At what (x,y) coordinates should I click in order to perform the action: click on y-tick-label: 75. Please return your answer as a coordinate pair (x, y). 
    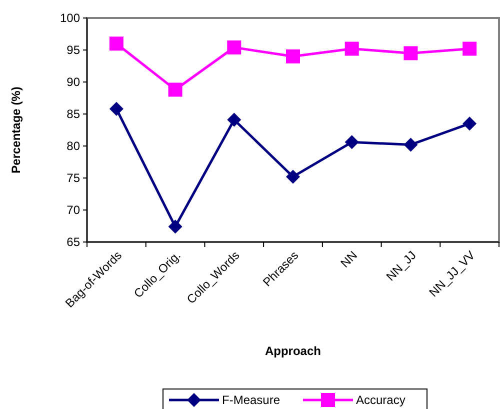
    Looking at the image, I should click on (73, 178).